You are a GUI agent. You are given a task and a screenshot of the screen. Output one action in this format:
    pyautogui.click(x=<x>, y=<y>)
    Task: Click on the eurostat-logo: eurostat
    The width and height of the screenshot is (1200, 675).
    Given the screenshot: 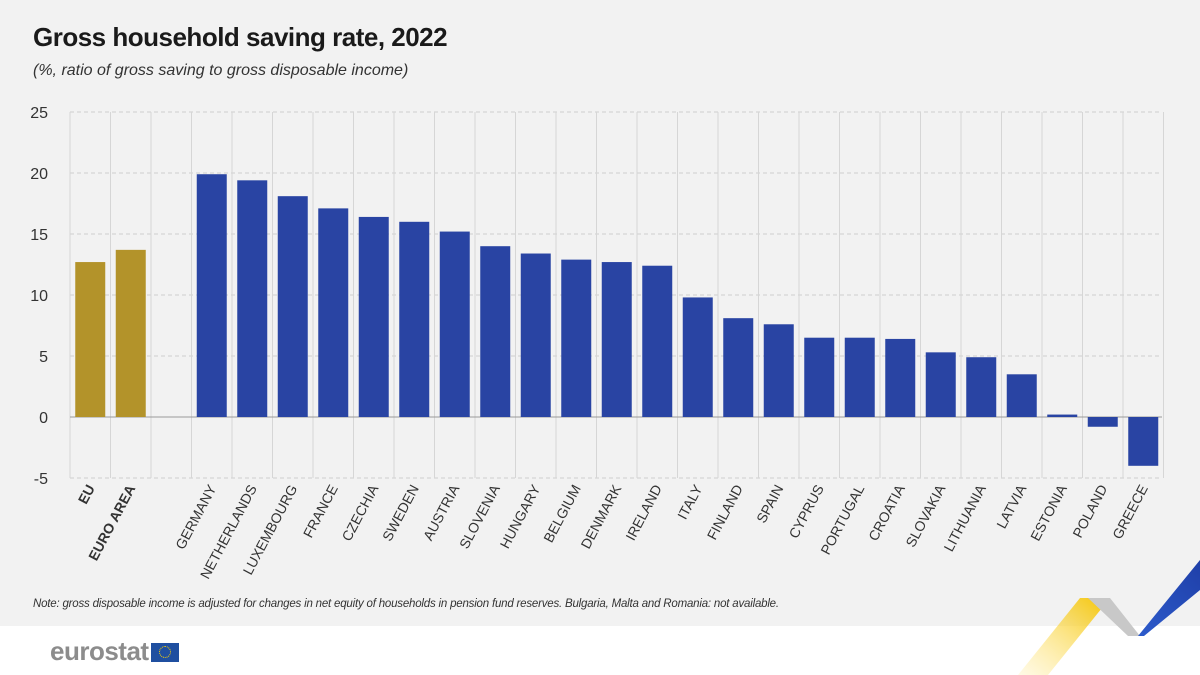 What is the action you would take?
    pyautogui.click(x=114, y=651)
    